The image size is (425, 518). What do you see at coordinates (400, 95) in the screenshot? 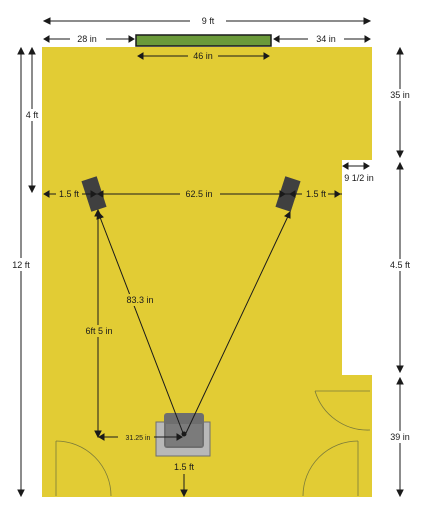
I see `label-right-wall-top: 35 in` at bounding box center [400, 95].